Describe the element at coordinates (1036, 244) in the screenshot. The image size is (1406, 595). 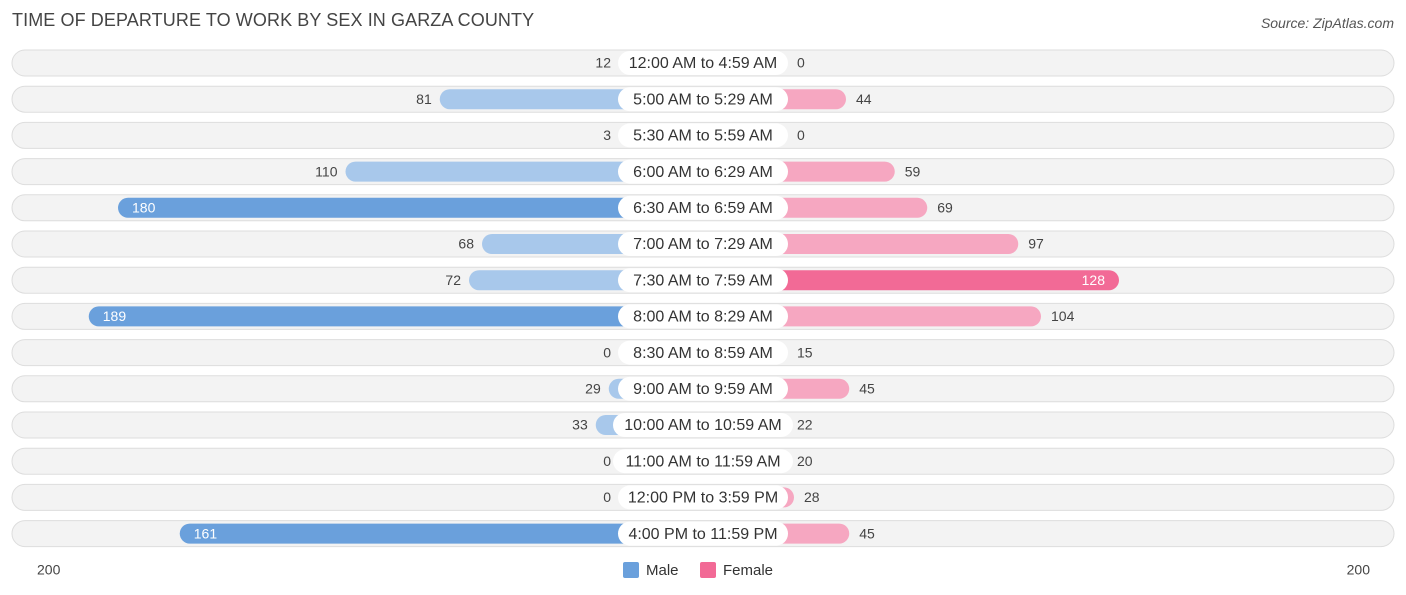
I see `female-value-label: 97` at that location.